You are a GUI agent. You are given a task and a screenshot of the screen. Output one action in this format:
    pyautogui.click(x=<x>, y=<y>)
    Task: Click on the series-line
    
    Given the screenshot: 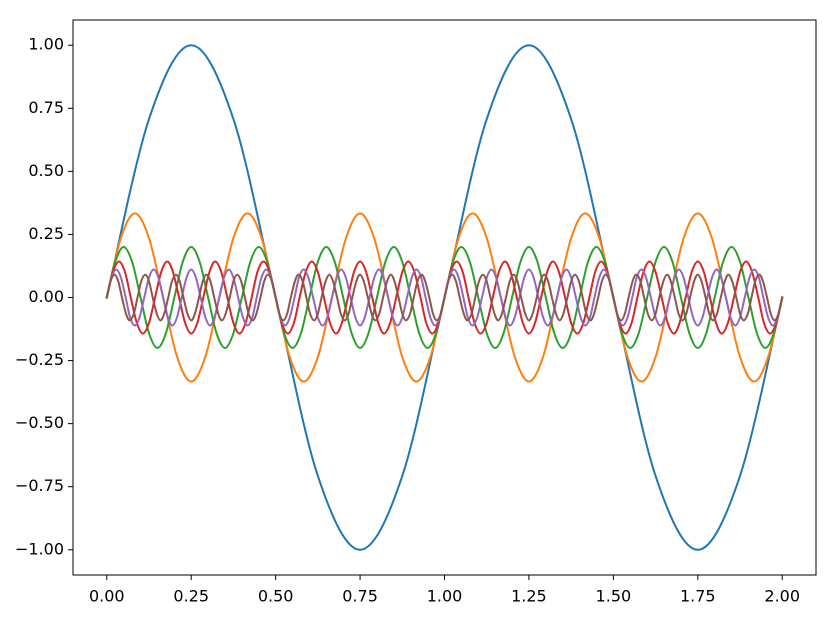 What is the action you would take?
    pyautogui.click(x=444, y=297)
    